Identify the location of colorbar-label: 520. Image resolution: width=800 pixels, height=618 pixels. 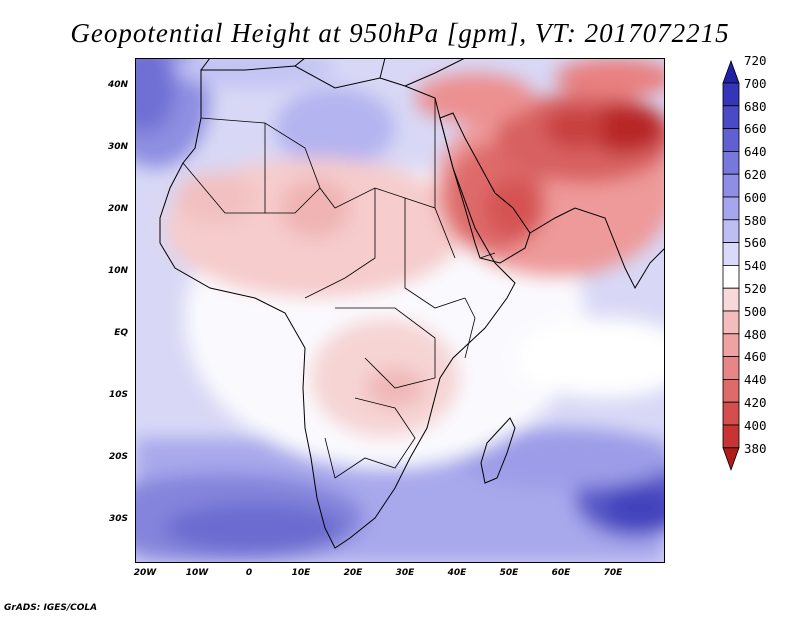
(755, 288).